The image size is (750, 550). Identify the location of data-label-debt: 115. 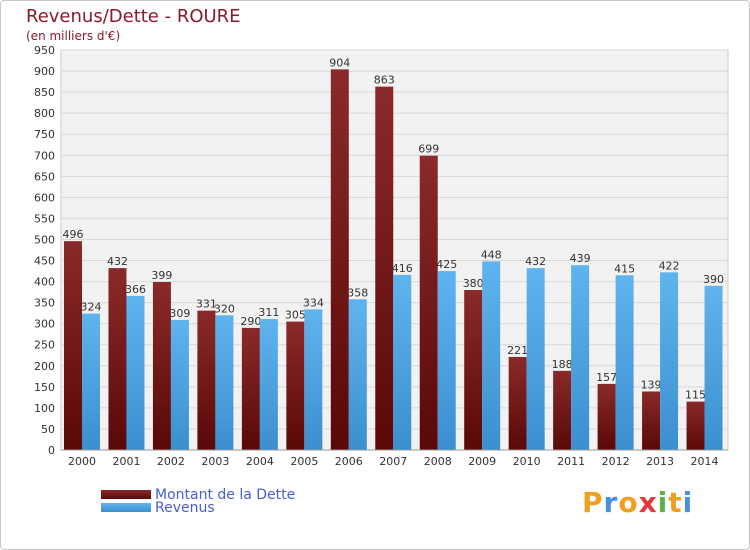
(695, 395).